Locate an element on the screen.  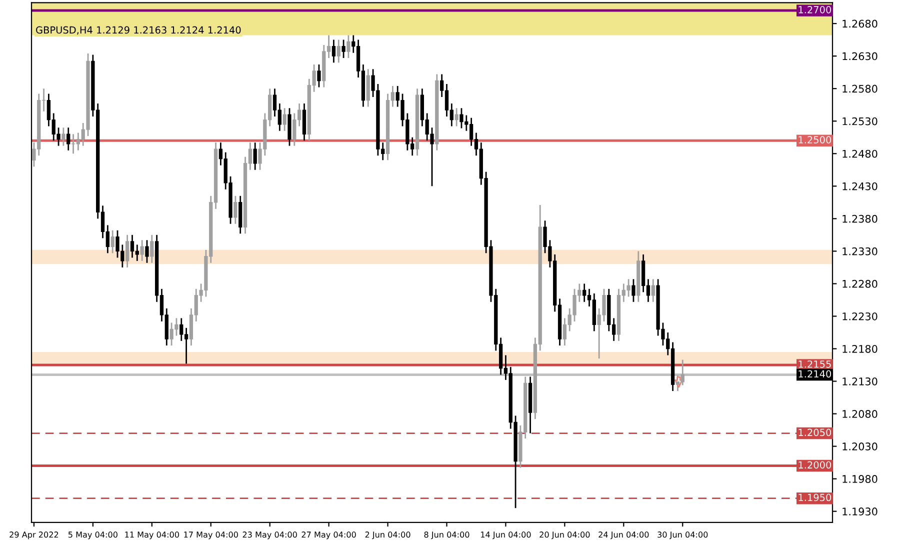
y-tick-label: 1.2180 is located at coordinates (860, 348).